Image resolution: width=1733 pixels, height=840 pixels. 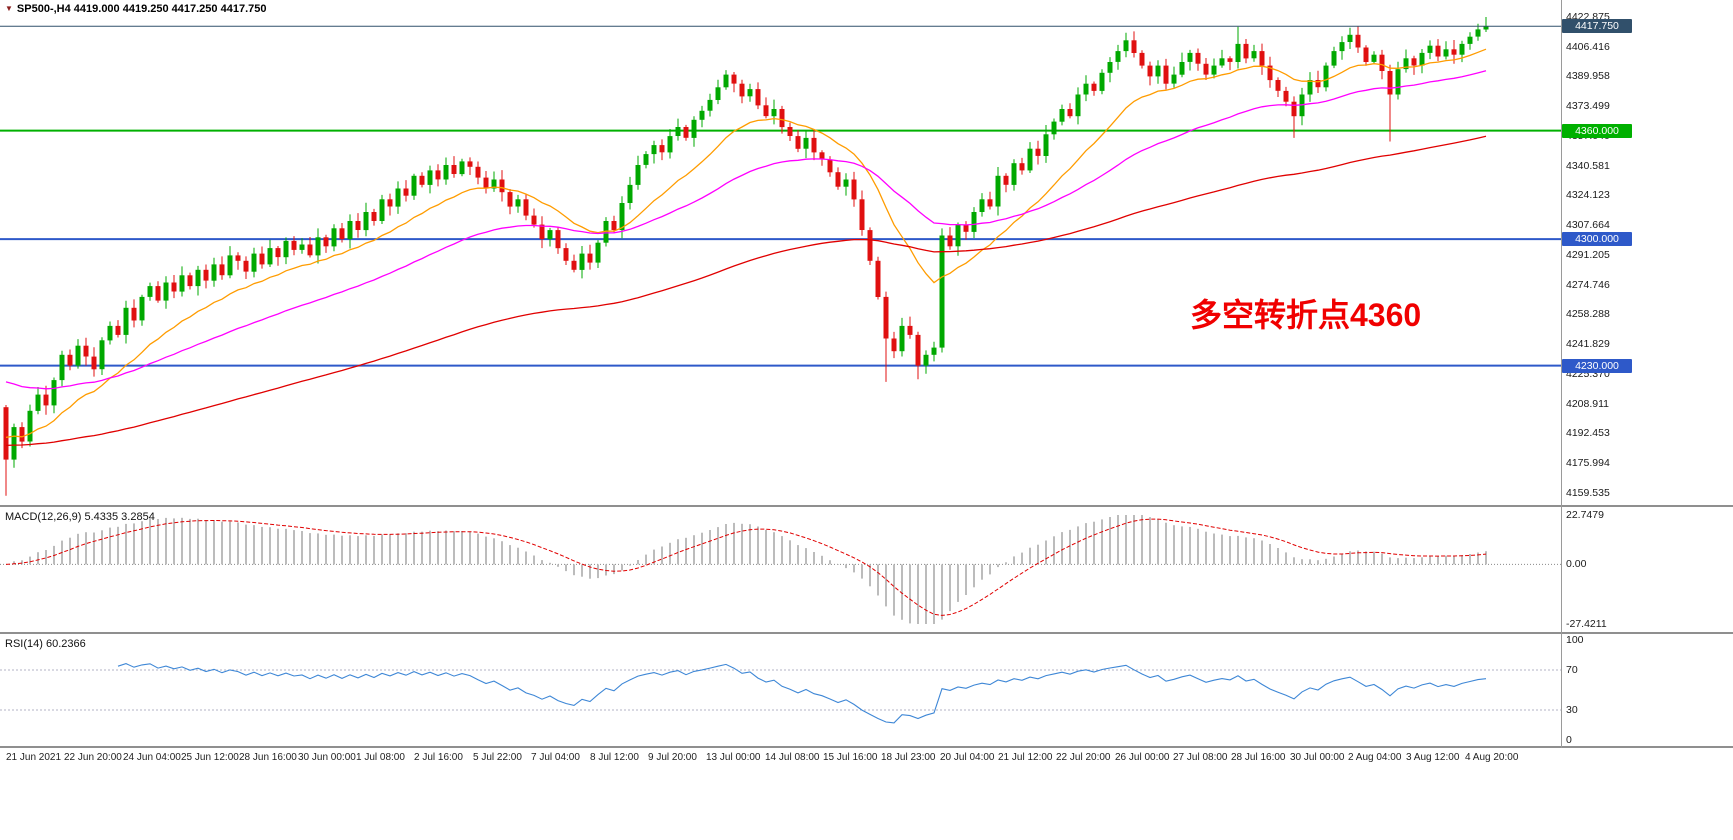 I want to click on price-level-badge: 4360.000, so click(x=1597, y=131).